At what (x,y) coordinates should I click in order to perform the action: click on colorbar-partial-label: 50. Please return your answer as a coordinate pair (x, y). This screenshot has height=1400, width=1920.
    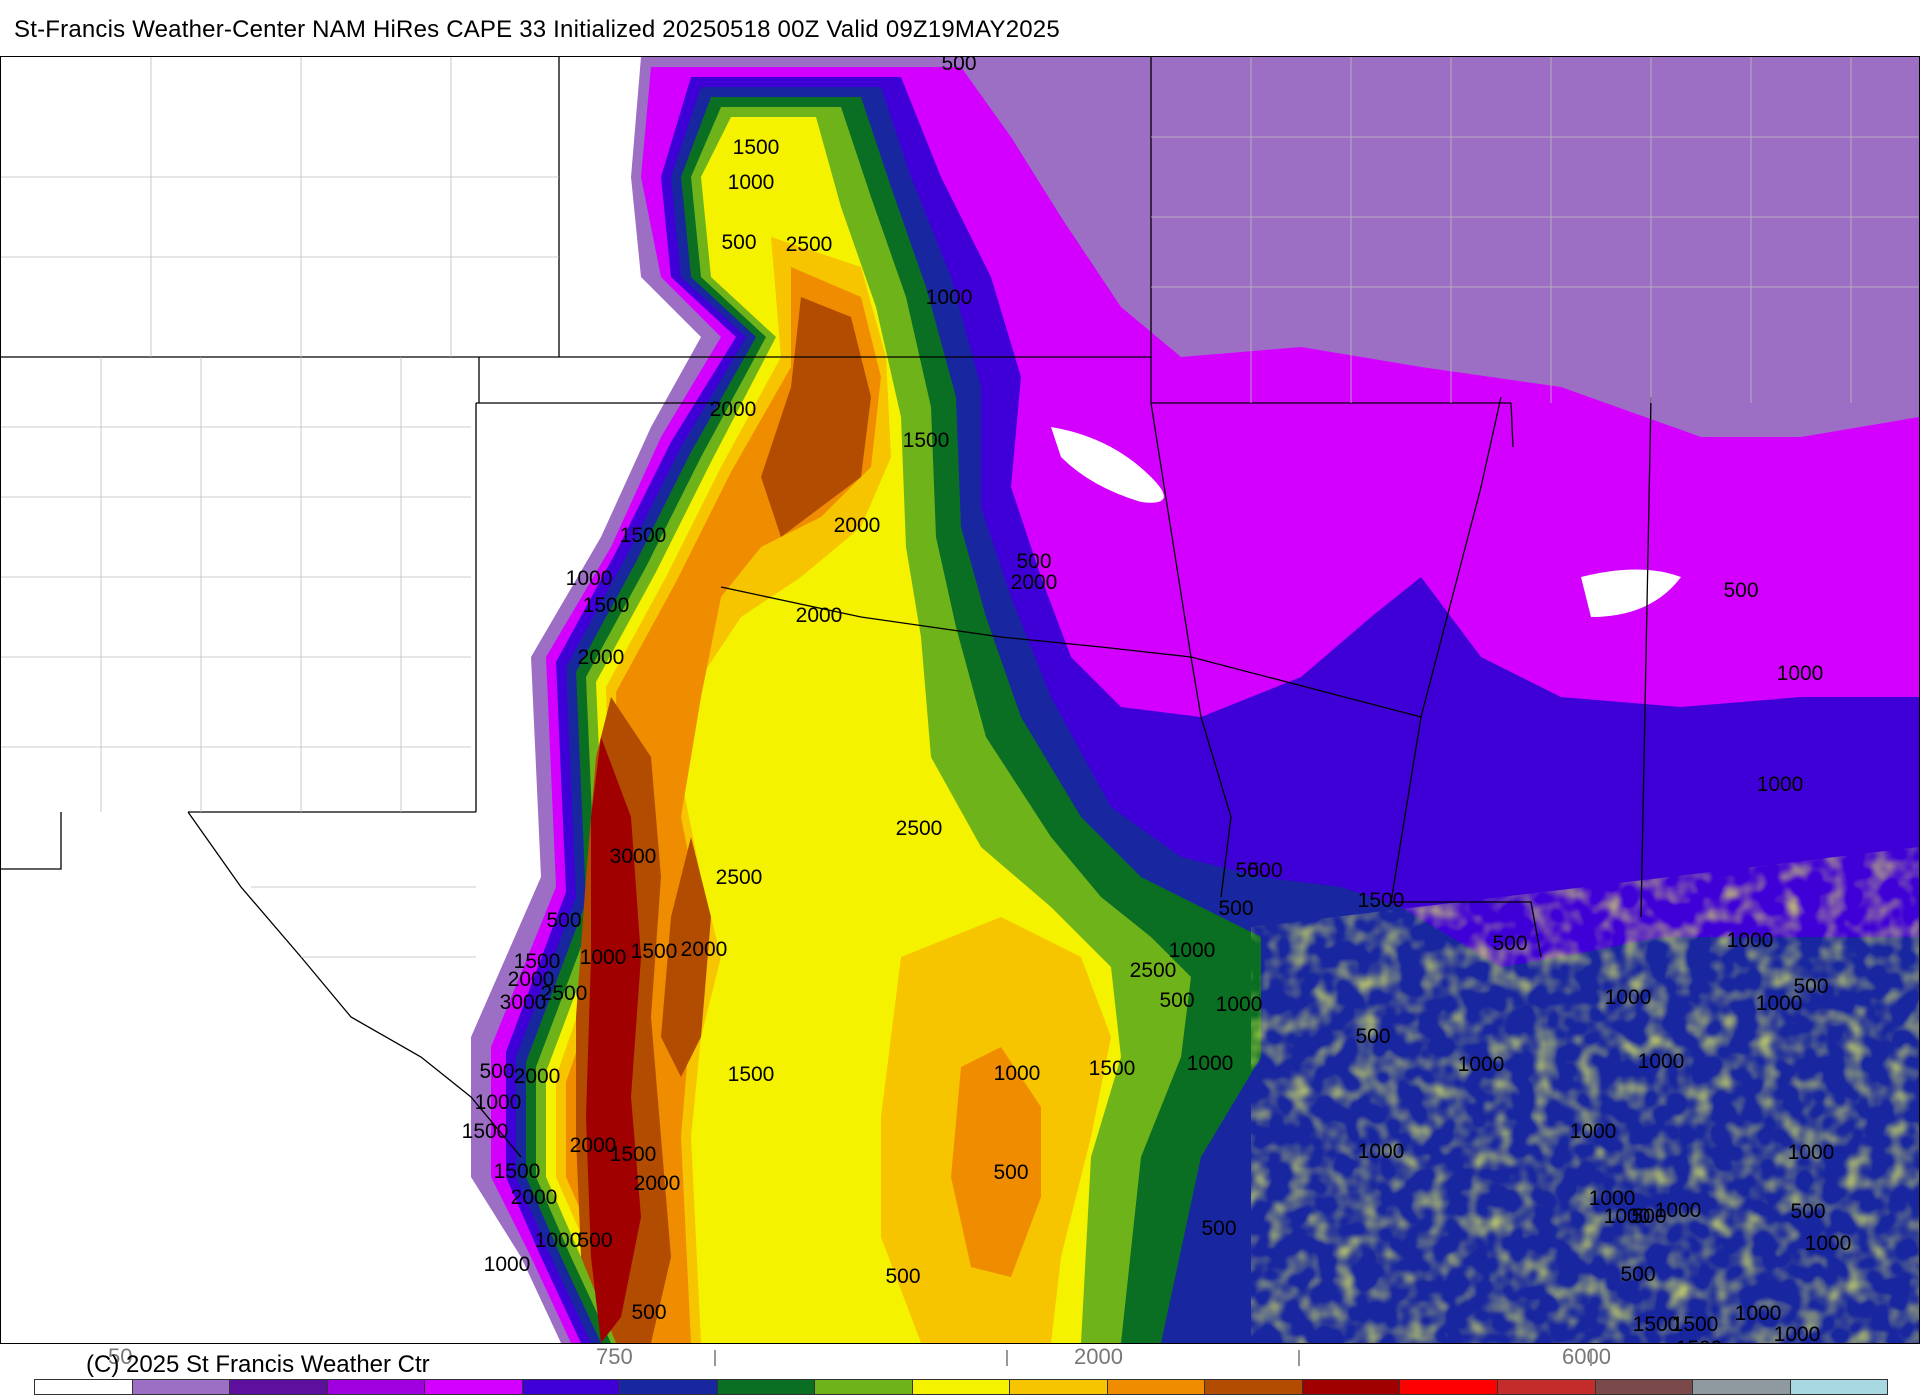
    Looking at the image, I should click on (120, 1356).